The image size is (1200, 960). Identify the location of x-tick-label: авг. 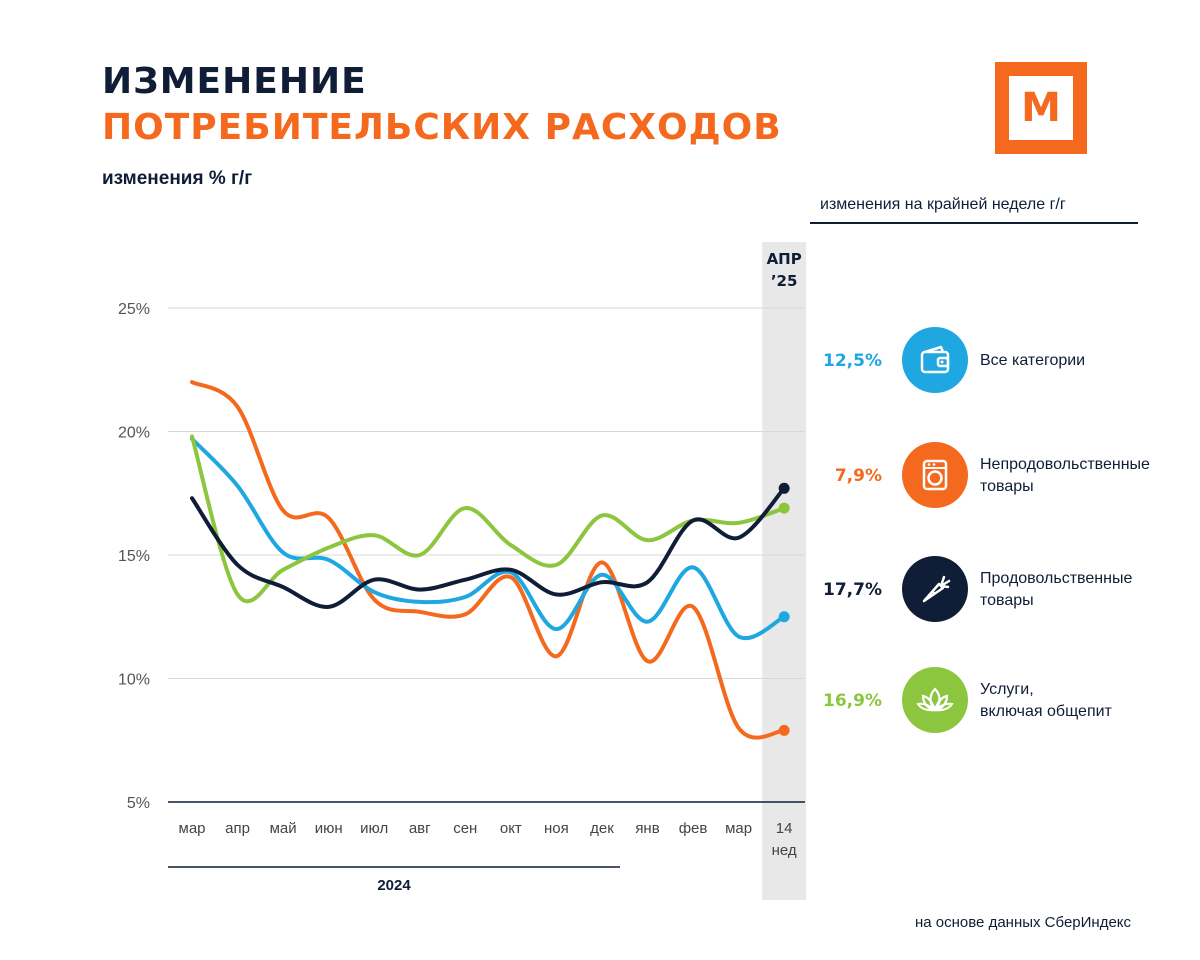
(420, 828).